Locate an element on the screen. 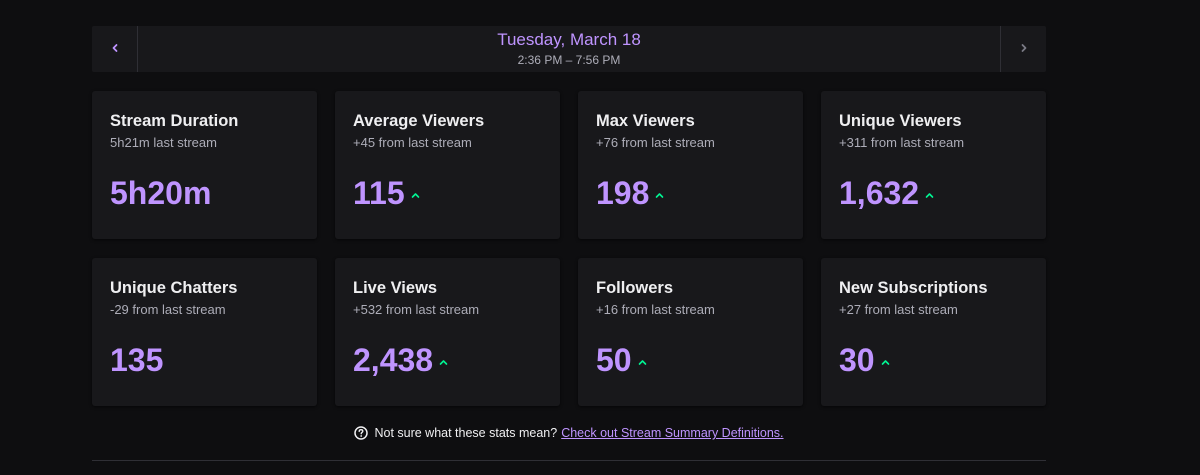 The height and width of the screenshot is (475, 1200). stat-comparison: +45 from last stream is located at coordinates (412, 142).